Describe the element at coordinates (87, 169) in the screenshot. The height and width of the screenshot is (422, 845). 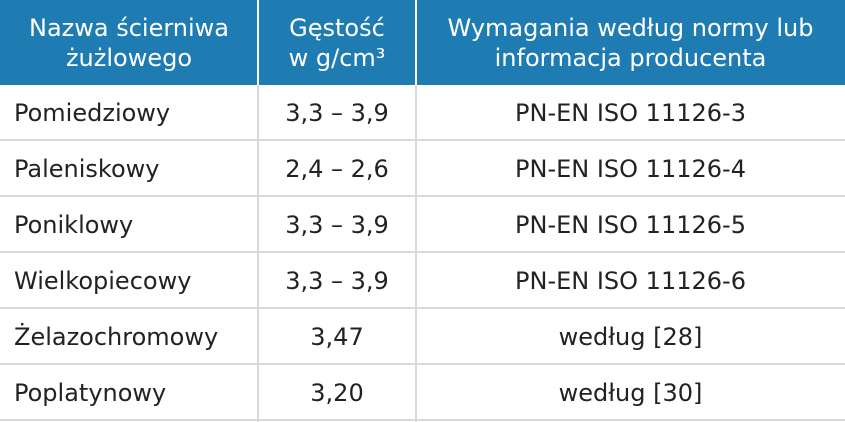
I see `cell-name: Paleniskowy` at that location.